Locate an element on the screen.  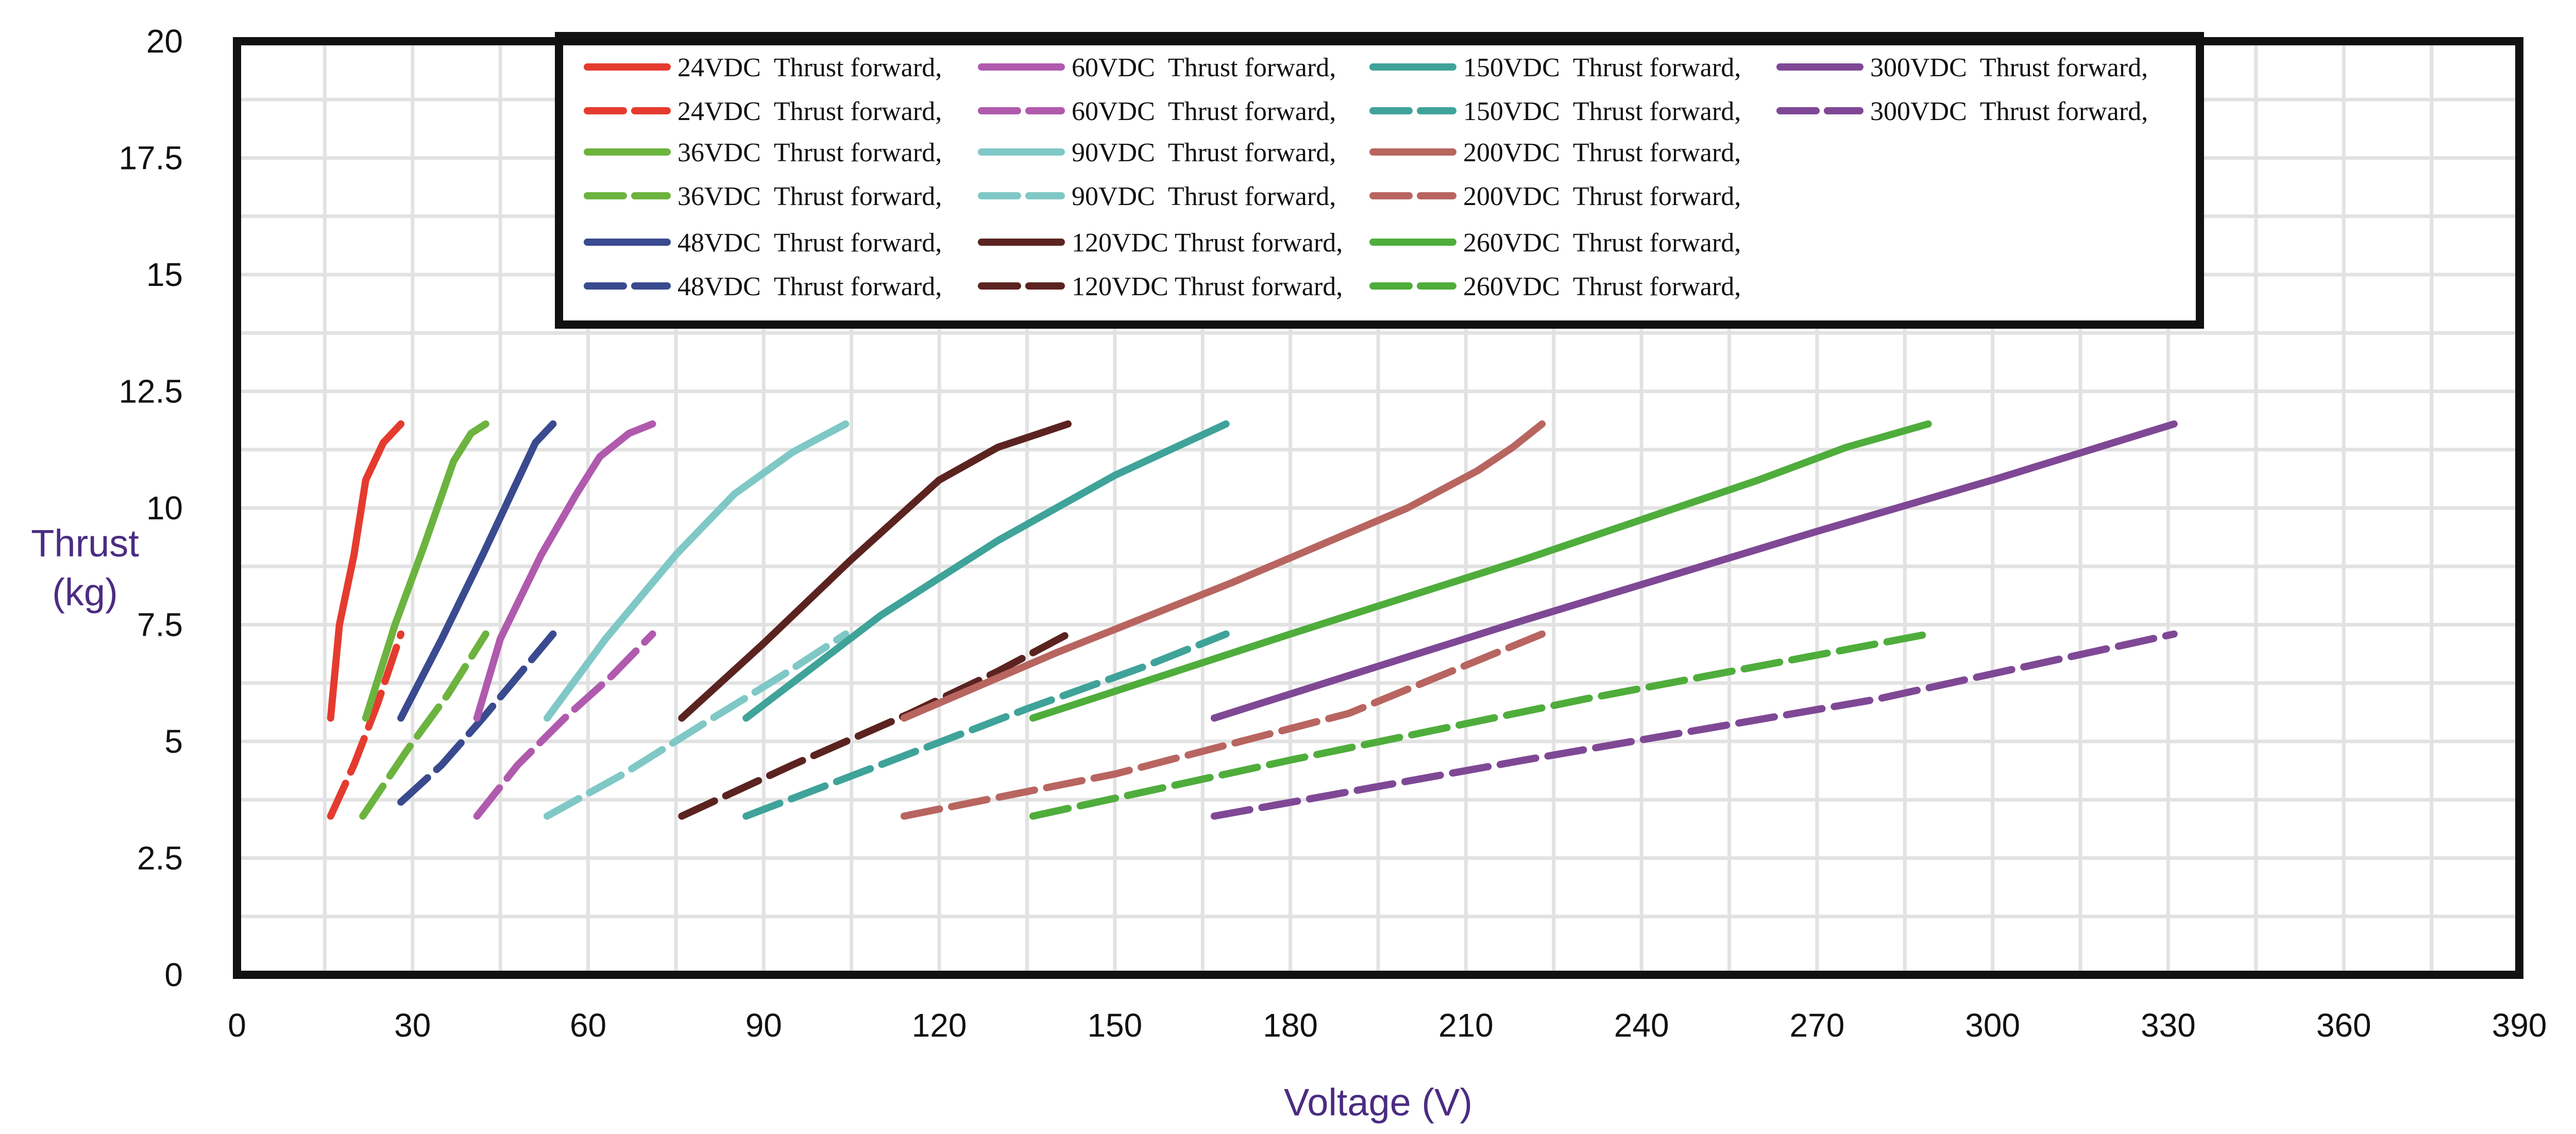
series-line-16-dashed is located at coordinates (1223, 725).